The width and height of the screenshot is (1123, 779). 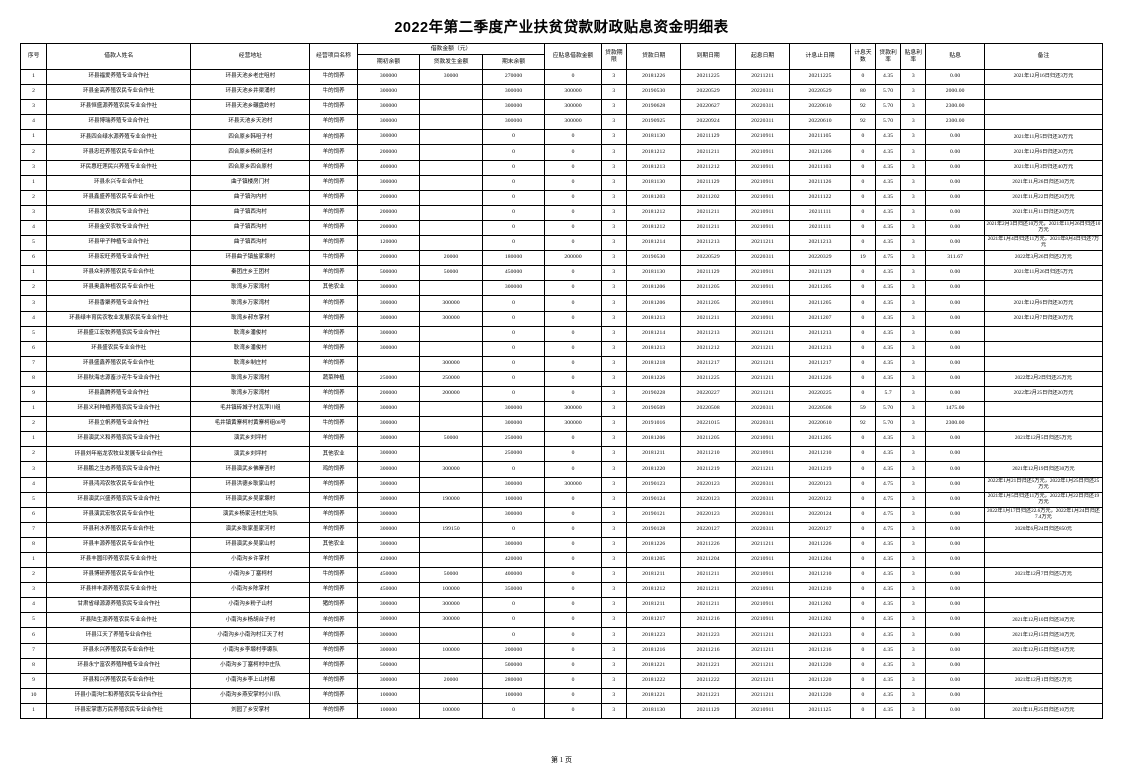 I want to click on cell-subsidy: 2000.00, so click(x=955, y=92).